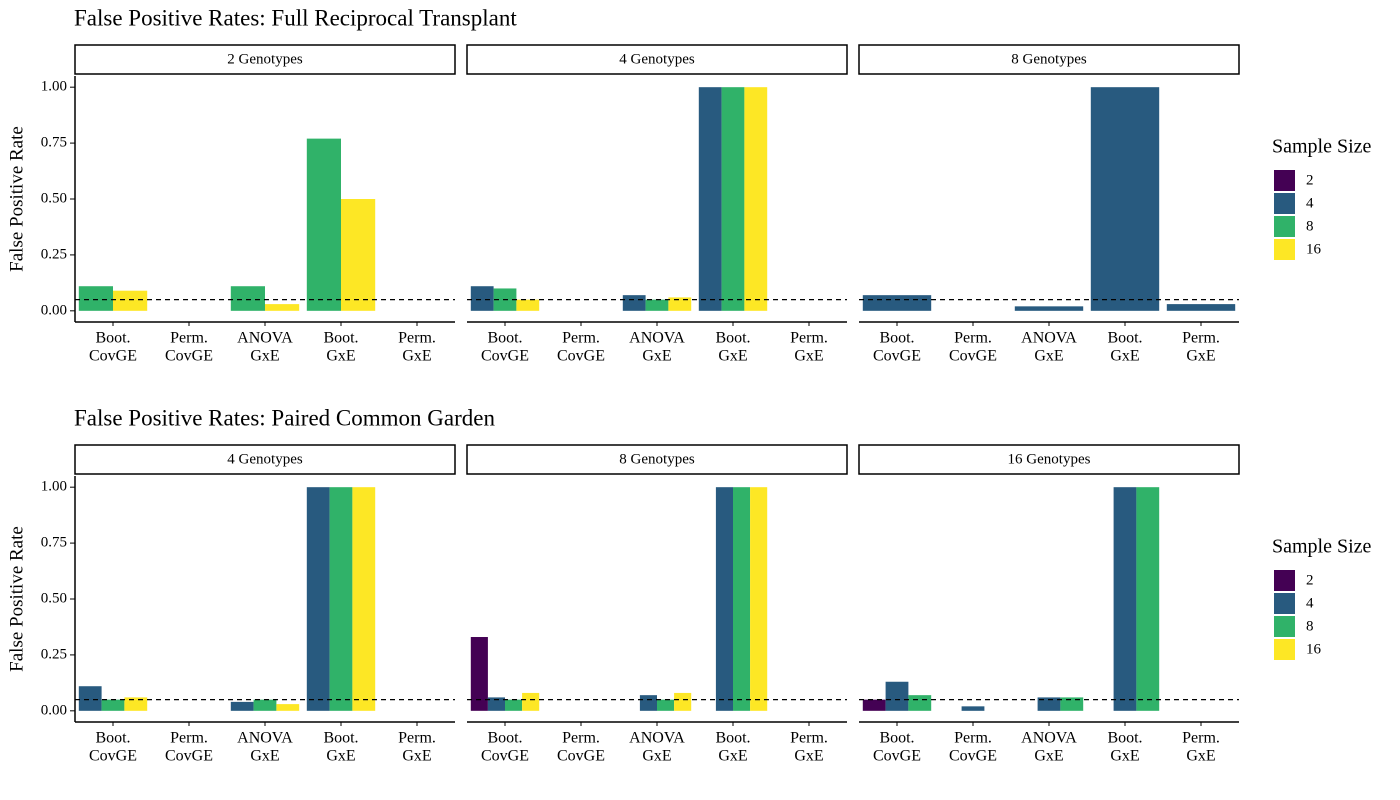 Image resolution: width=1400 pixels, height=800 pixels. I want to click on y-tick-label: 1.00, so click(54, 487).